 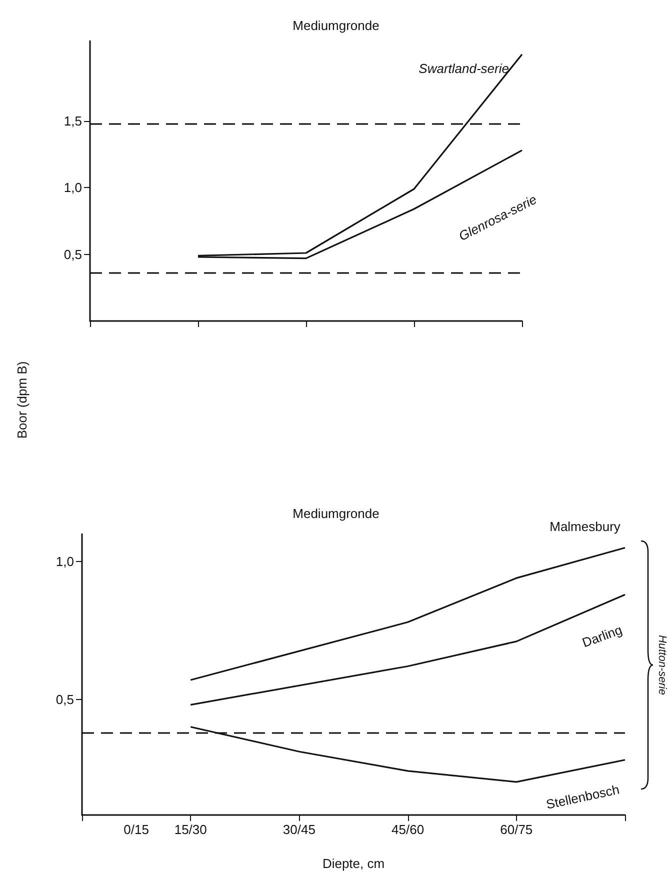 I want to click on y-tick-label: 1,5, so click(x=73, y=121).